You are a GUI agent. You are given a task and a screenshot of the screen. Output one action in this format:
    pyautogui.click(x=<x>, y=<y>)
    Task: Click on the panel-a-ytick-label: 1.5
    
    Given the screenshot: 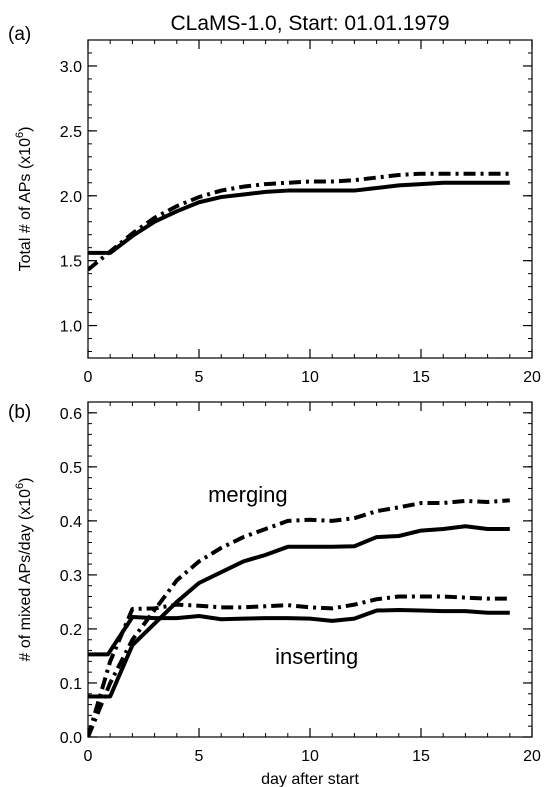 What is the action you would take?
    pyautogui.click(x=71, y=262)
    